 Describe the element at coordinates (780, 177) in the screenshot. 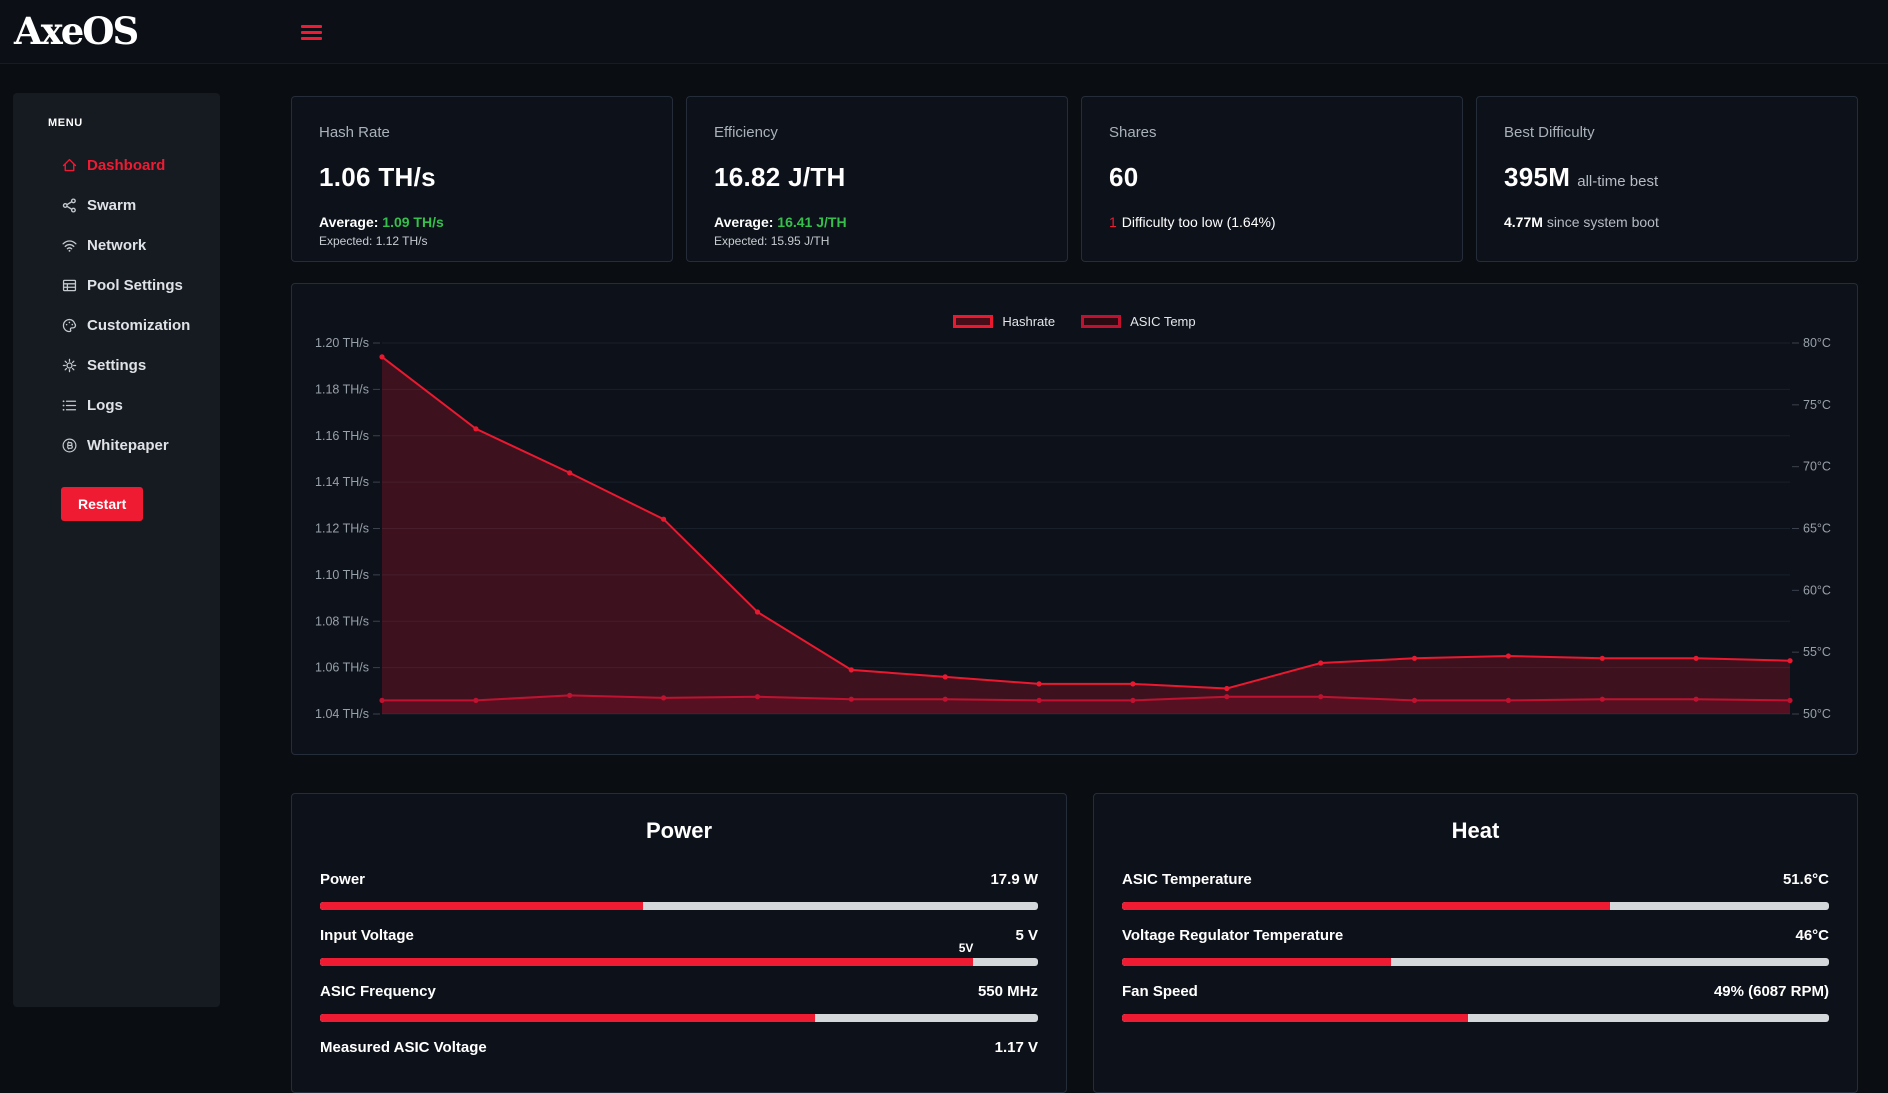

I see `efficiency-value: 16.82 J/TH` at that location.